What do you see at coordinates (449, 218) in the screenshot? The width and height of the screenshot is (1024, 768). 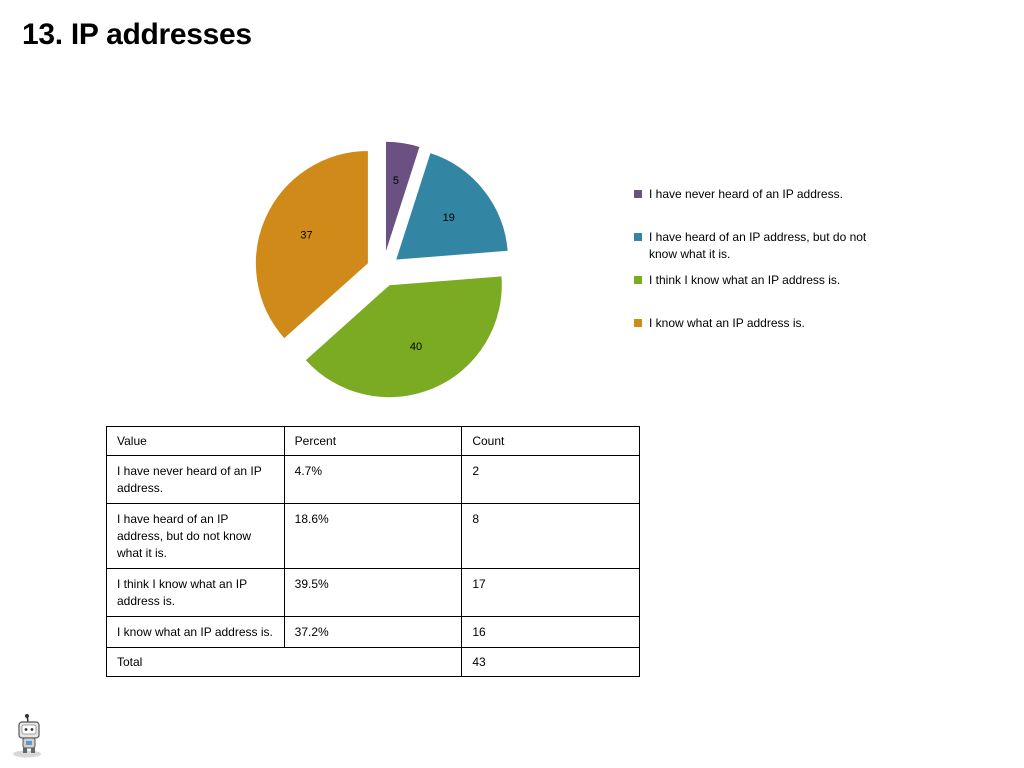 I see `slice-data-label: 19` at bounding box center [449, 218].